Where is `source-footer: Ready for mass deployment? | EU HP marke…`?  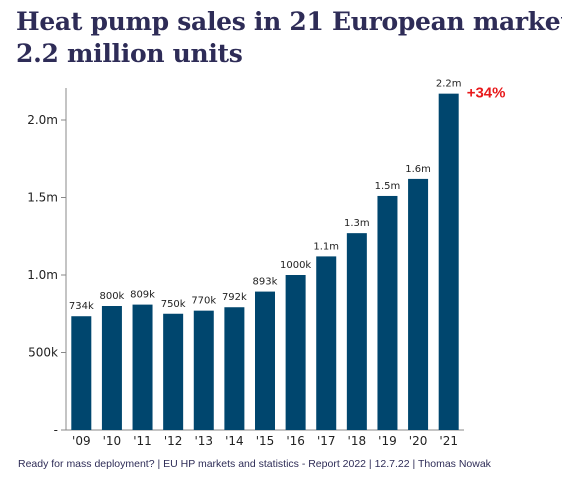 source-footer: Ready for mass deployment? | EU HP marke… is located at coordinates (254, 464).